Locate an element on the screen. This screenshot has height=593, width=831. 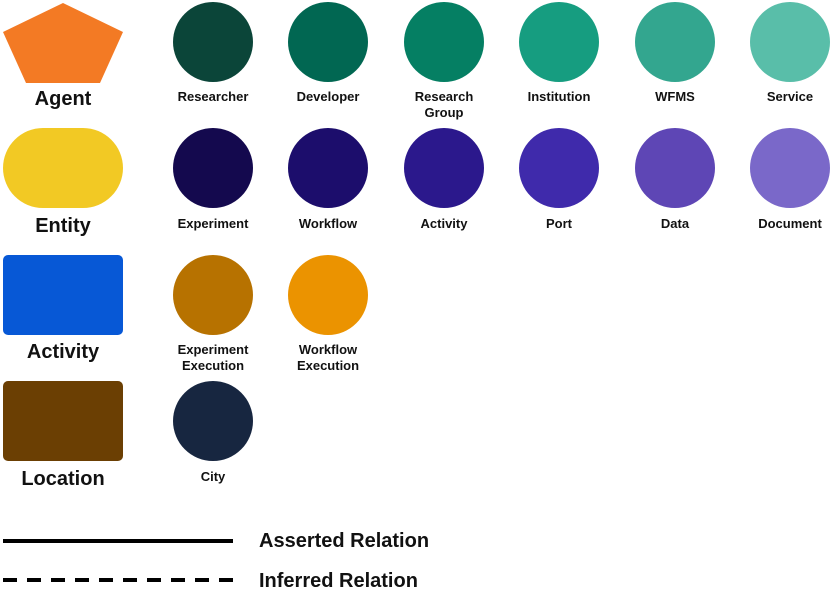
workflow-execution-label: Workflow Execution is located at coordinates (328, 357).